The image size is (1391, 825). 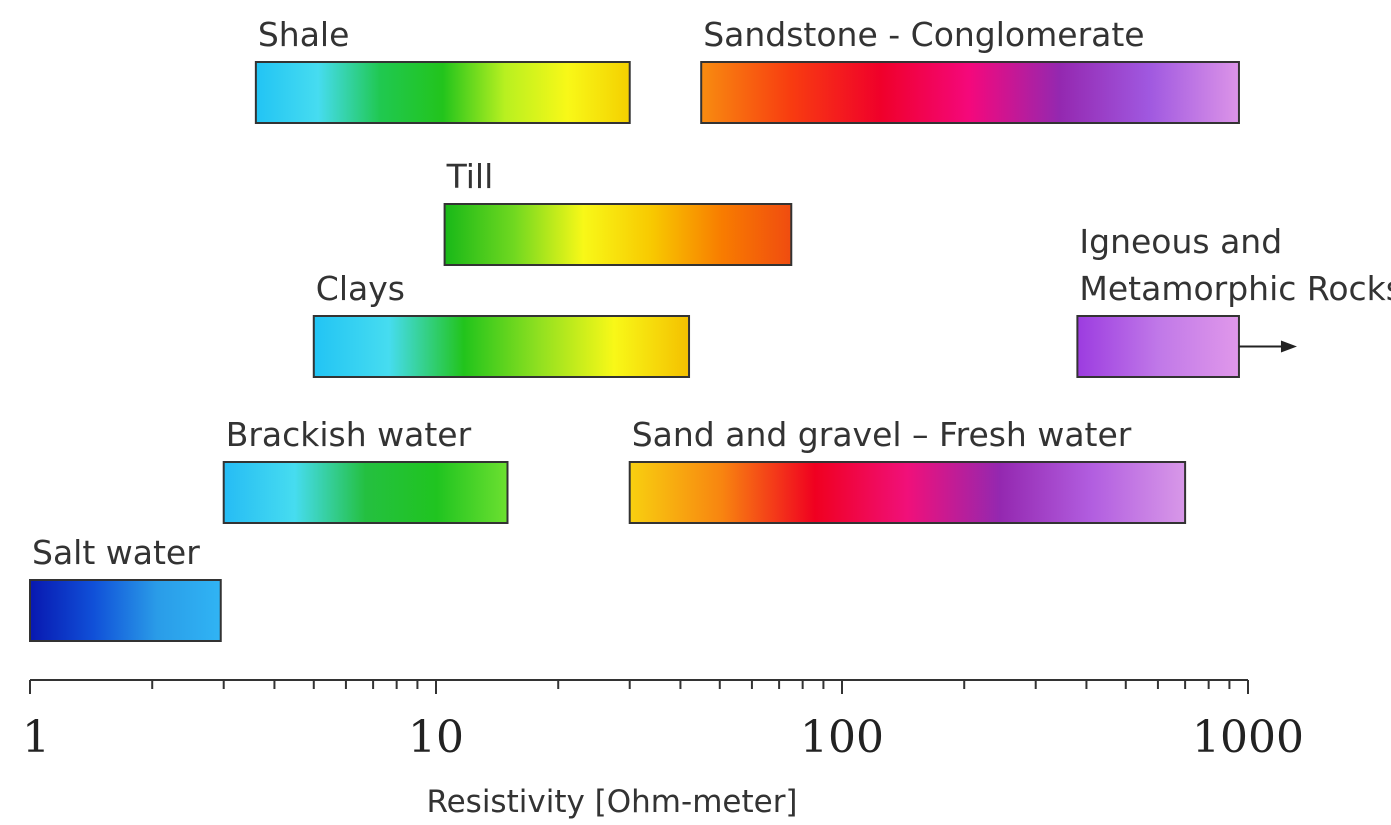 I want to click on range-till: Till, so click(x=618, y=211).